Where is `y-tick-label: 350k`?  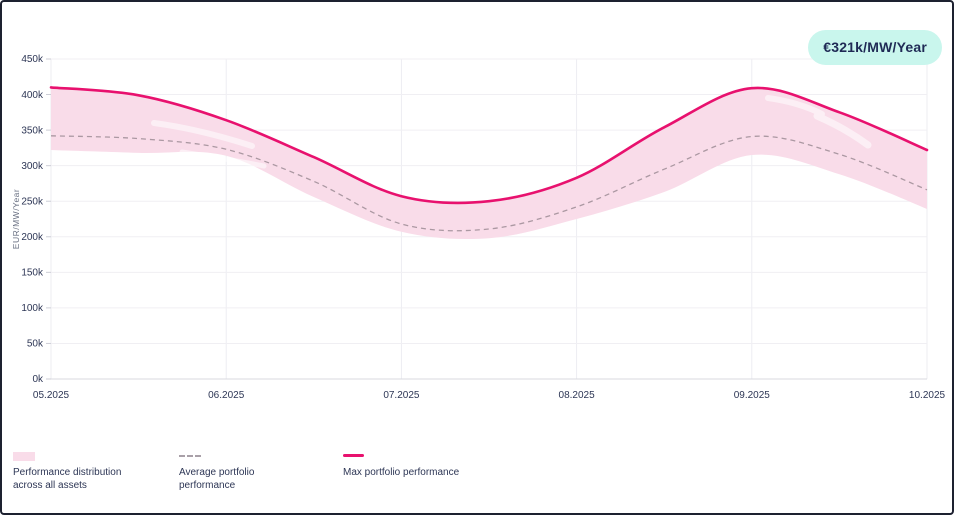
y-tick-label: 350k is located at coordinates (32, 130).